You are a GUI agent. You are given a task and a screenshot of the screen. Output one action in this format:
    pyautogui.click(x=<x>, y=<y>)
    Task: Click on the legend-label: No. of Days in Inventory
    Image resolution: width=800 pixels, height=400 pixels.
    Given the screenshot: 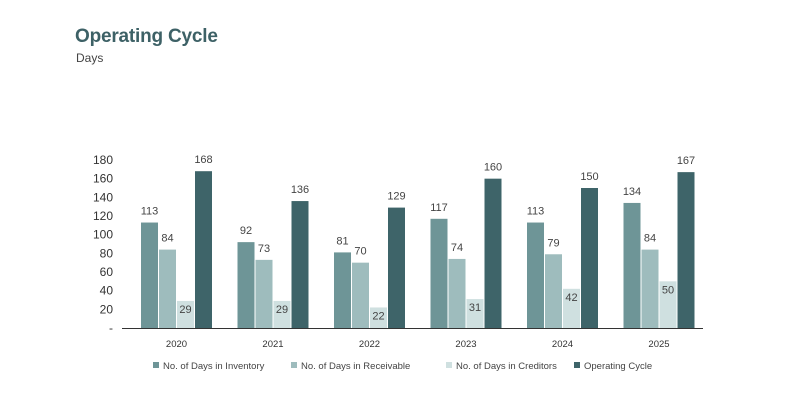 What is the action you would take?
    pyautogui.click(x=214, y=366)
    